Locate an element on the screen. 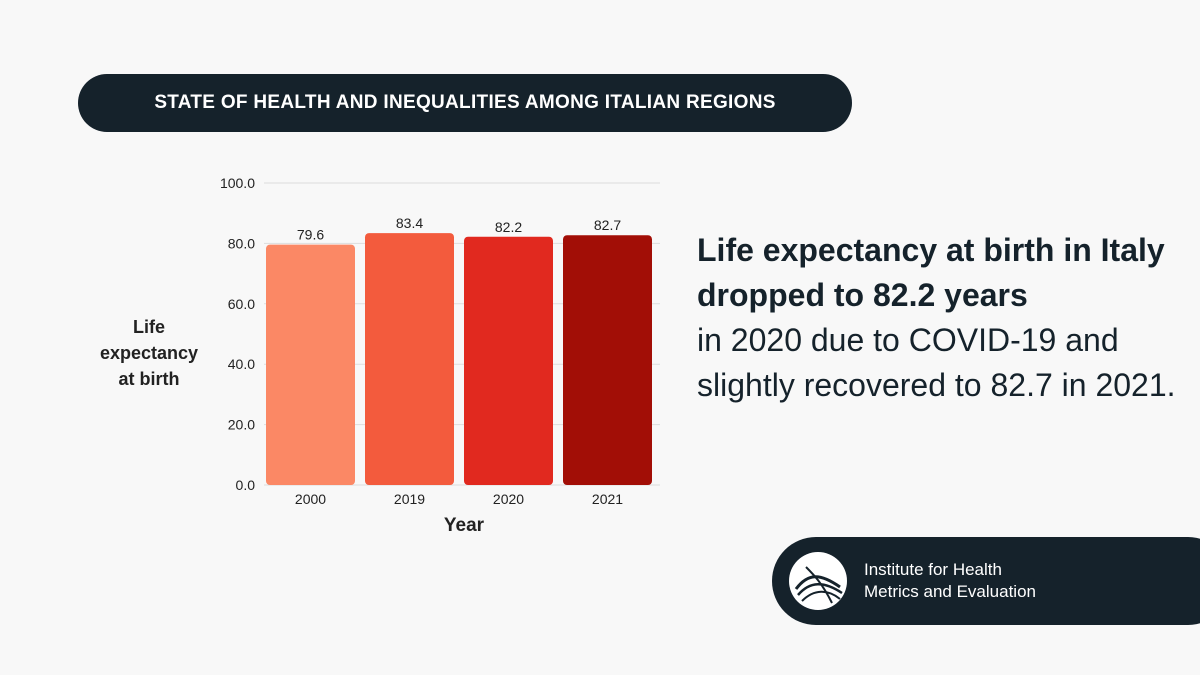 This screenshot has width=1200, height=675. y-tick-label: 20.0 is located at coordinates (241, 425).